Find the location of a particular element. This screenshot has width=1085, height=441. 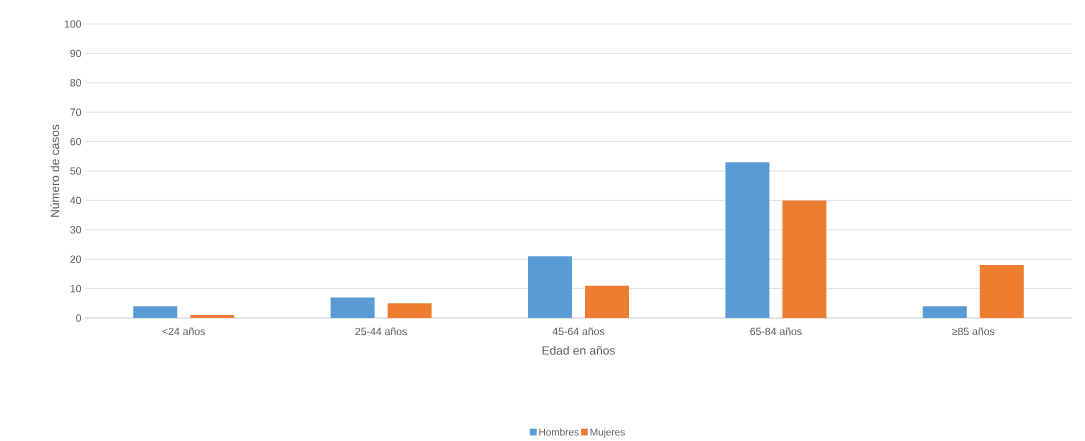

y-tick-label: 30 is located at coordinates (76, 230).